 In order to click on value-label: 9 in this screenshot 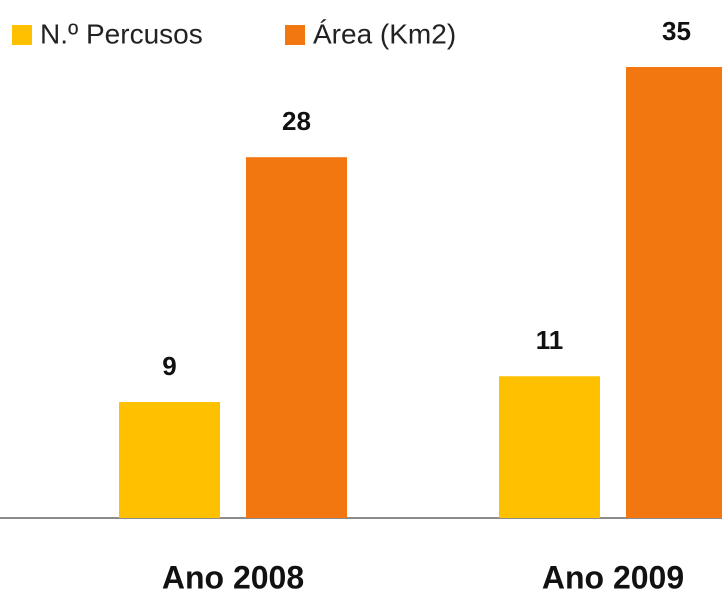, I will do `click(169, 366)`.